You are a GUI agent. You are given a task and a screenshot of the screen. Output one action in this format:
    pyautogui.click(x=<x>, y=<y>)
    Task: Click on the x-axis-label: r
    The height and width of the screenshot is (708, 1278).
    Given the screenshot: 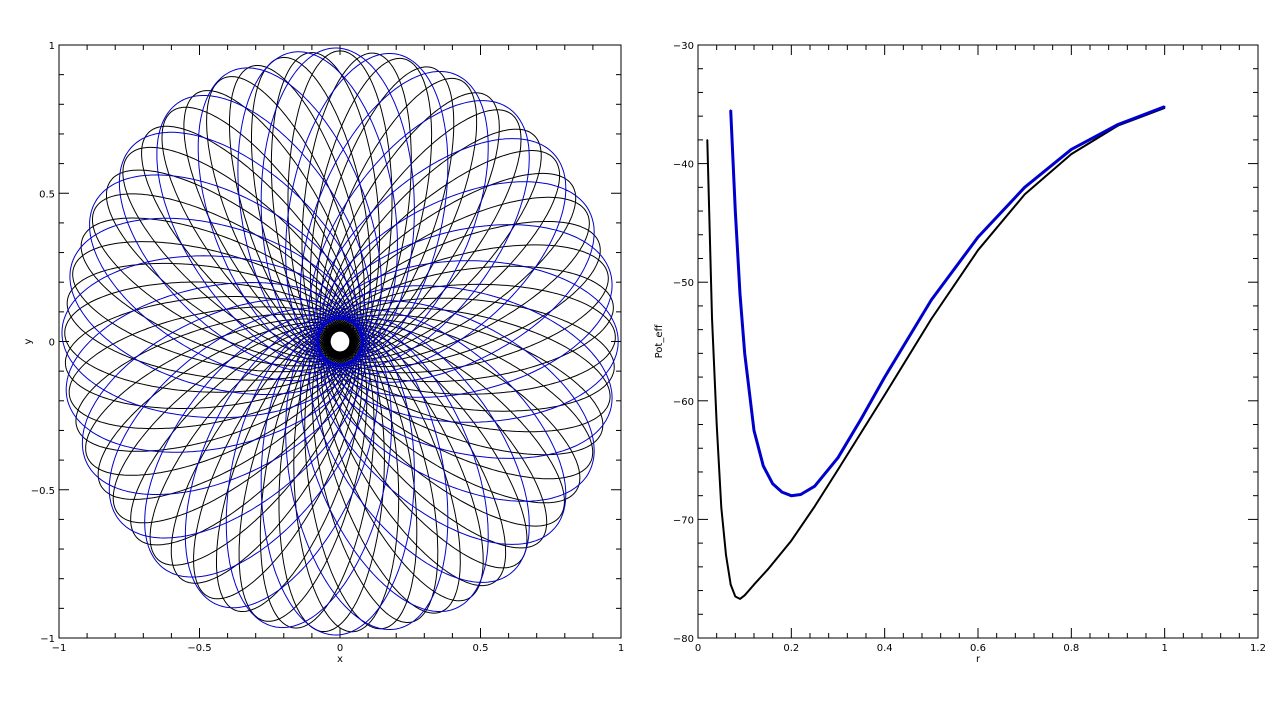 What is the action you would take?
    pyautogui.click(x=978, y=659)
    